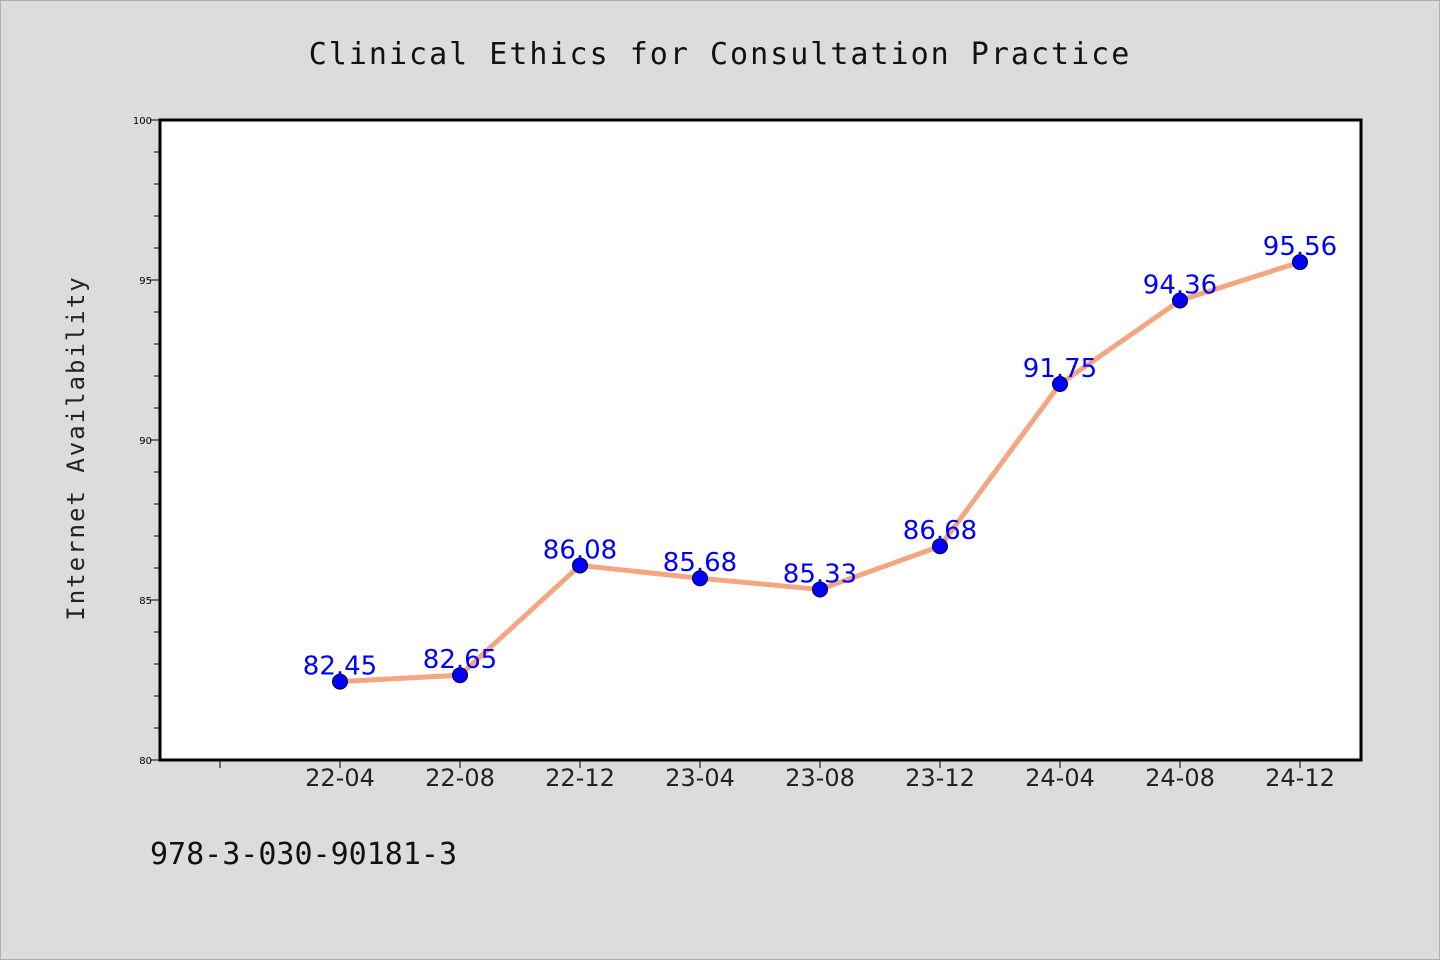 This screenshot has width=1440, height=960. What do you see at coordinates (820, 778) in the screenshot?
I see `x-tick-label: 23-08` at bounding box center [820, 778].